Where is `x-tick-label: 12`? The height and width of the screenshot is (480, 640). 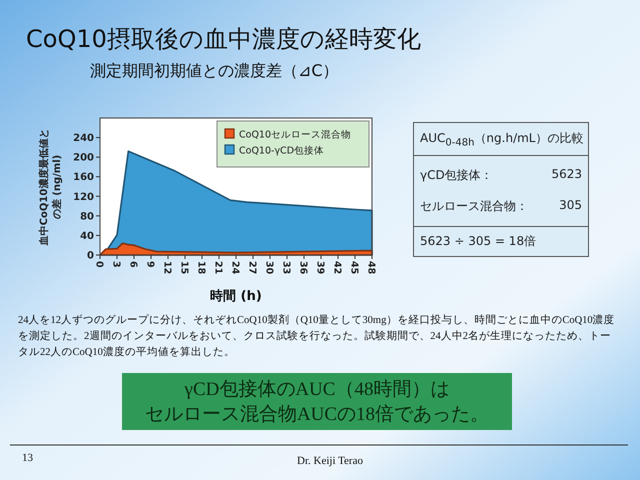 x-tick-label: 12 is located at coordinates (167, 267).